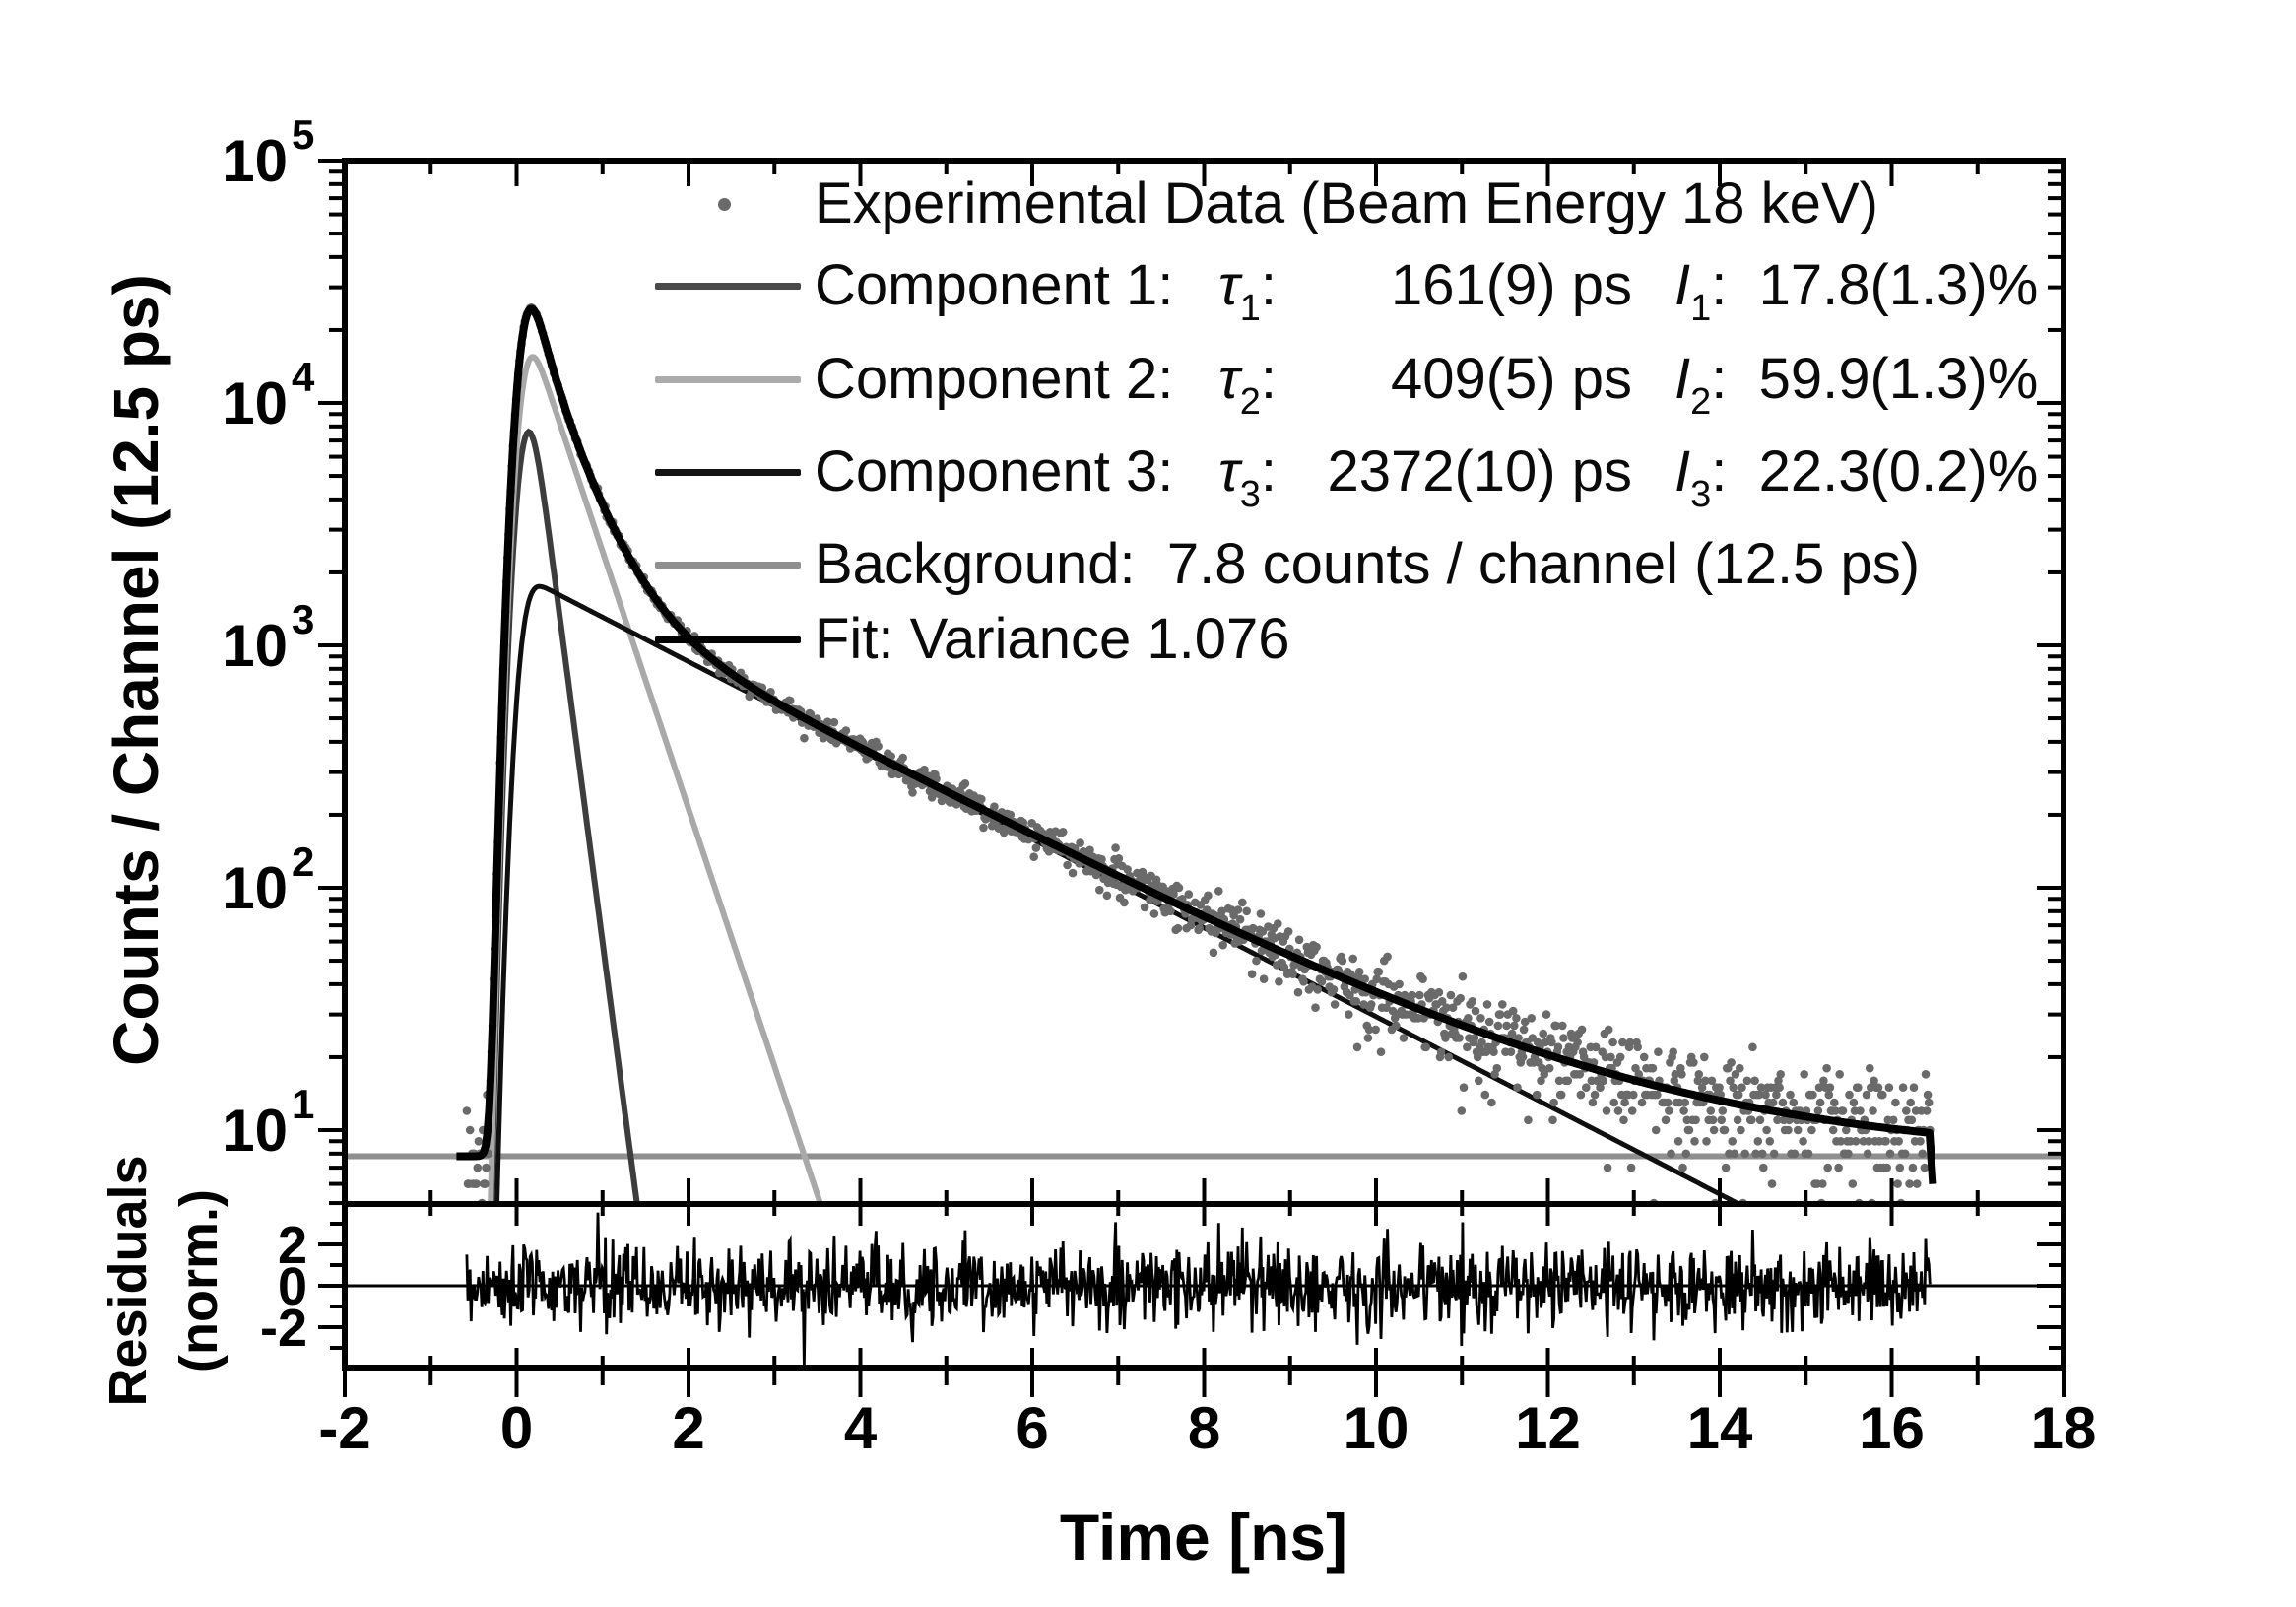 Image resolution: width=2296 pixels, height=1607 pixels. Describe the element at coordinates (1052, 639) in the screenshot. I see `legend-entry-text: Fit: Variance 1.076` at that location.